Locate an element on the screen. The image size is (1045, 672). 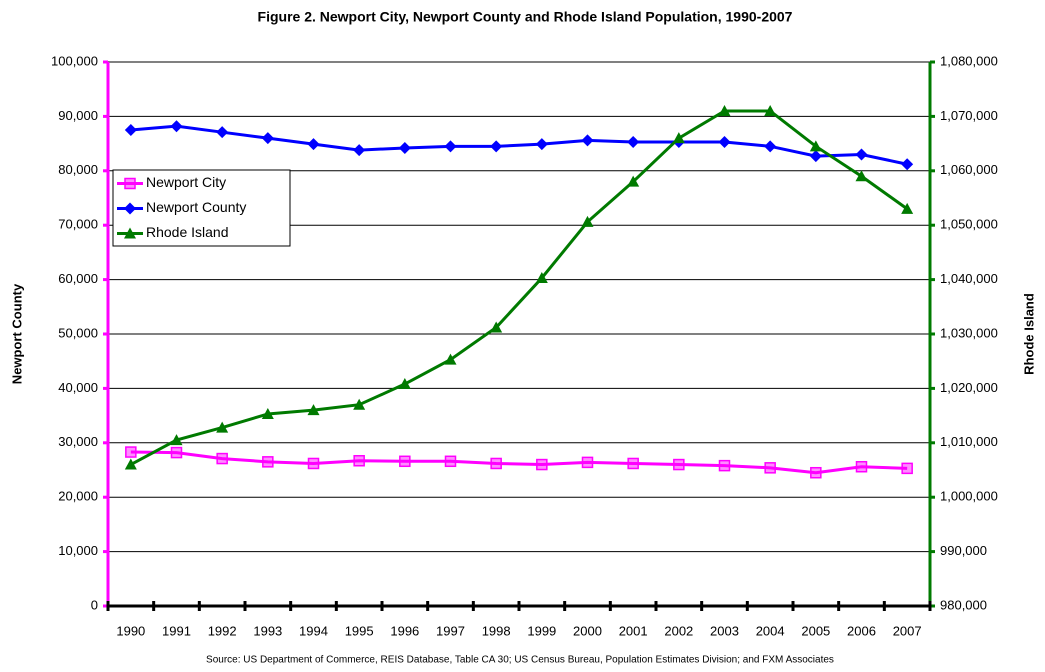
x-tick-label: 1999 is located at coordinates (541, 630).